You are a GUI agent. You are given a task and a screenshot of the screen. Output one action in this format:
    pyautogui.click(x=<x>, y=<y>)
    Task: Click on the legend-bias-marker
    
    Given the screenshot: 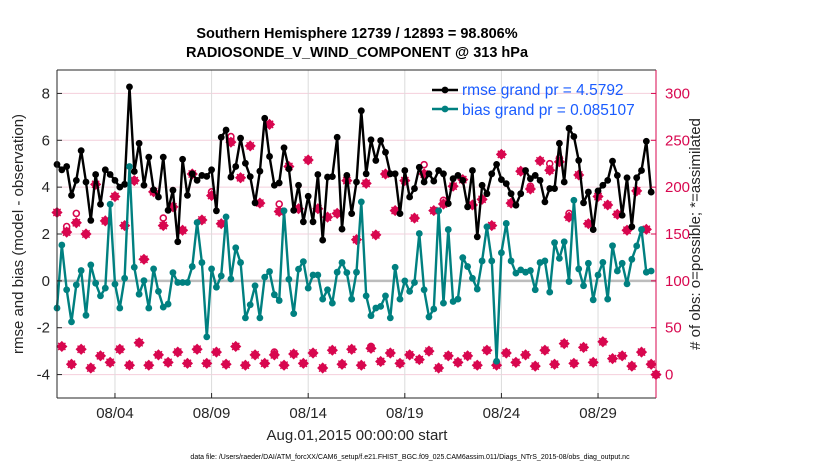 What is the action you would take?
    pyautogui.click(x=445, y=109)
    